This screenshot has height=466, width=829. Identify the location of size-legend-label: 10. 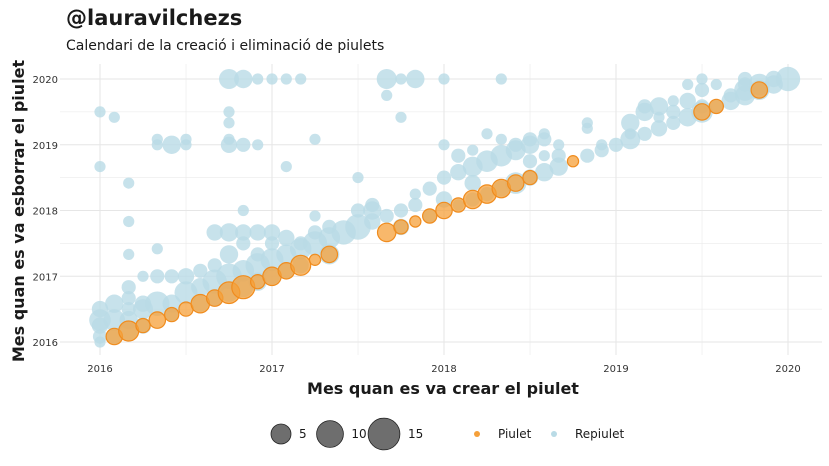
(358, 434).